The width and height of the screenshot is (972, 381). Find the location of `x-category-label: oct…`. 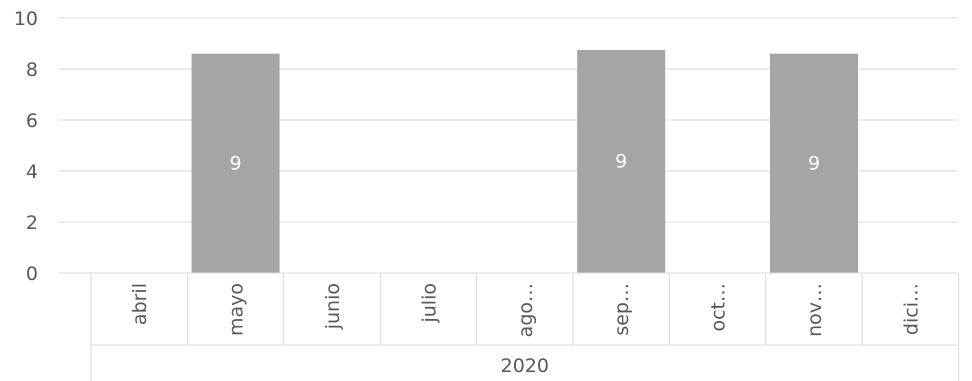

x-category-label: oct… is located at coordinates (719, 307).